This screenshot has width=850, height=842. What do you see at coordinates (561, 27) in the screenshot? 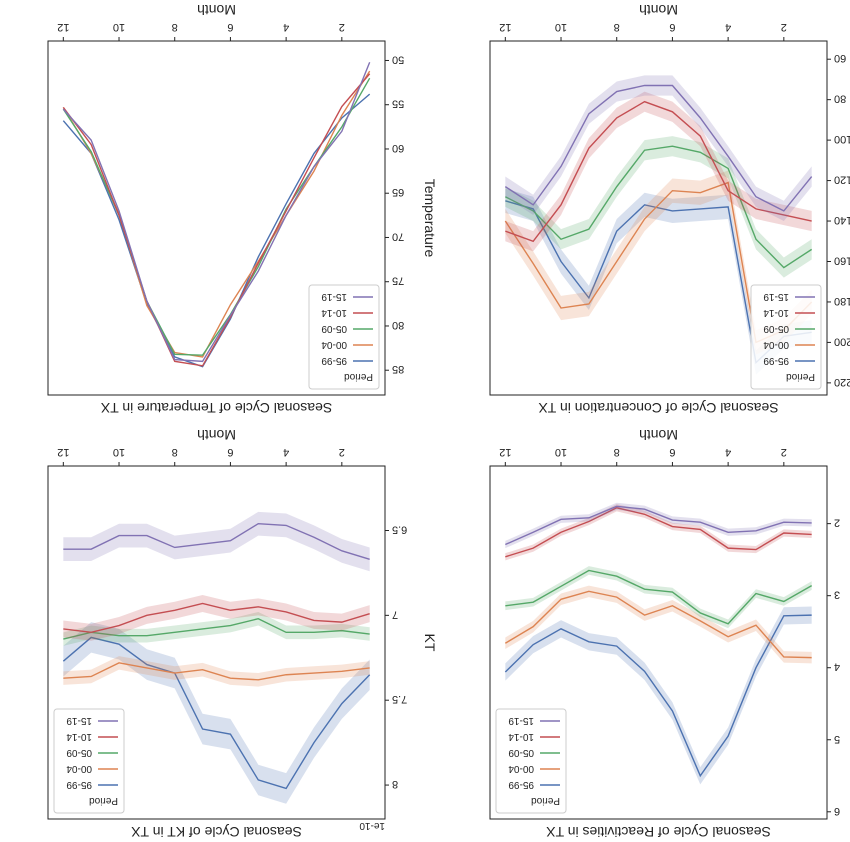
I see `conc-xtick-label-10: 10` at bounding box center [561, 27].